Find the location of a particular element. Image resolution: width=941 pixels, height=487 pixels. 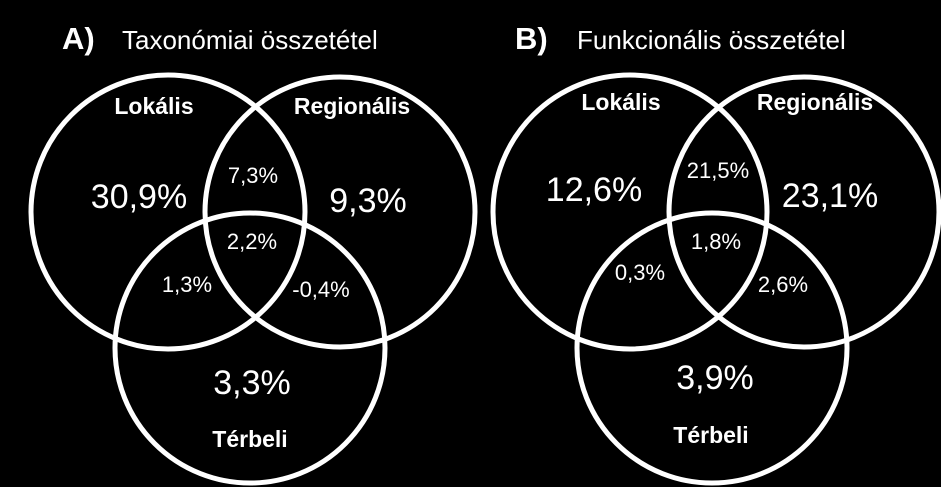

panel-b-title: Funkcionális összetétel is located at coordinates (711, 40).